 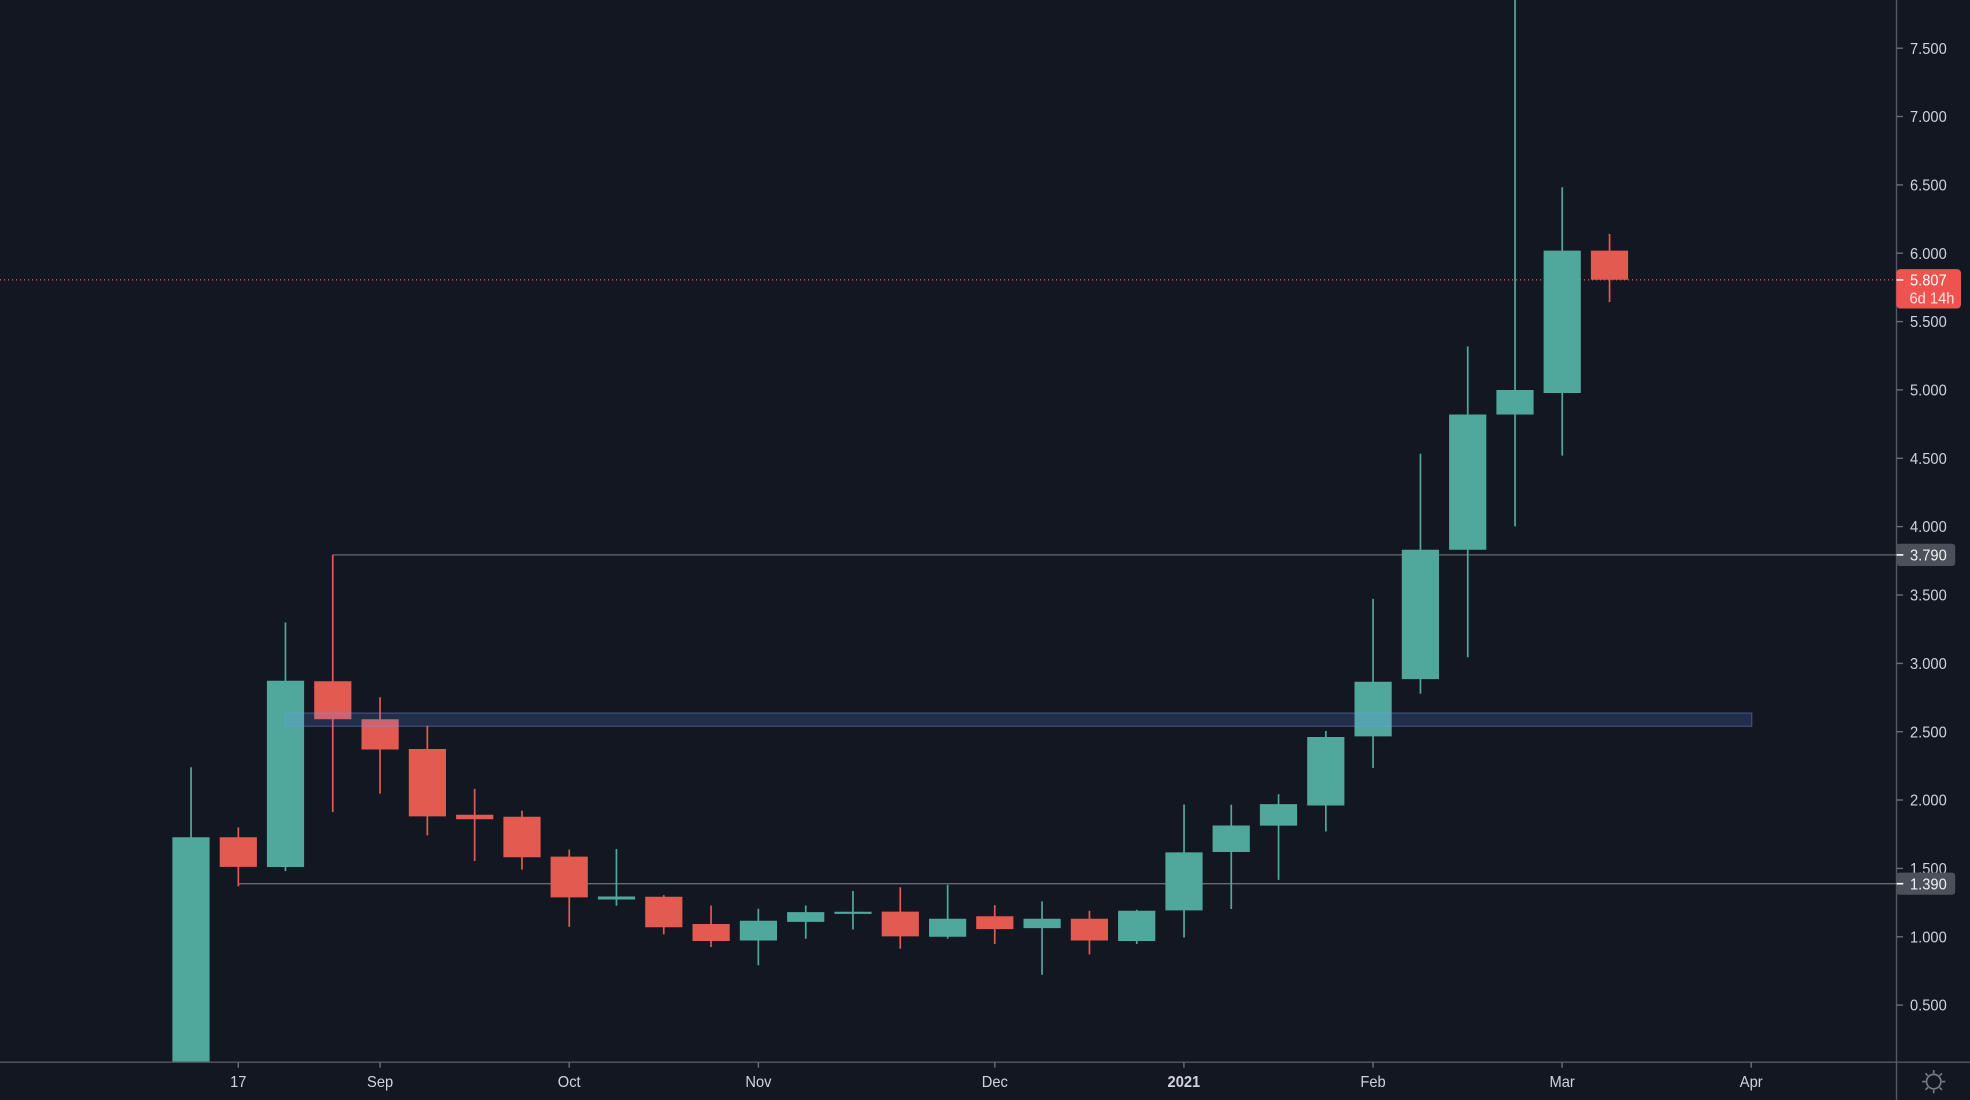 I want to click on svg-text: 1.000, so click(x=1928, y=938).